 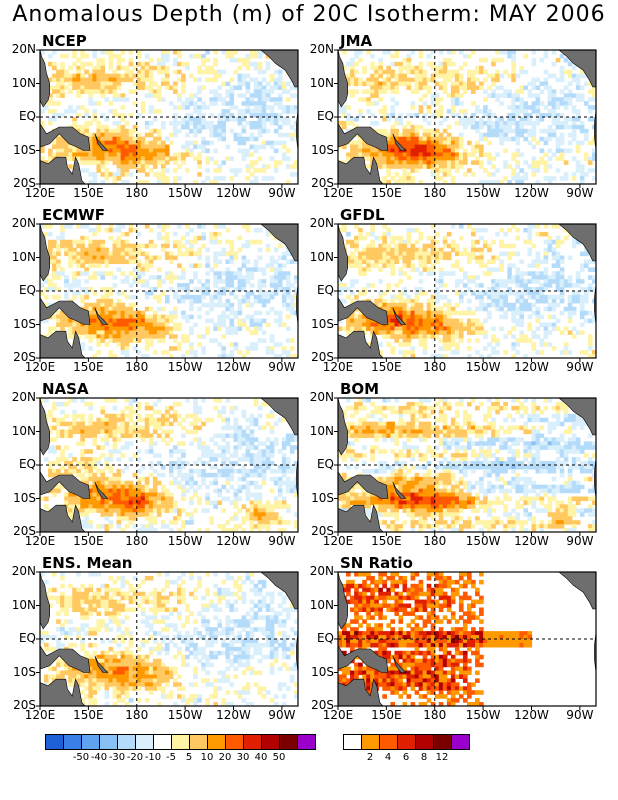 I want to click on colorbar-label: 20, so click(x=225, y=757).